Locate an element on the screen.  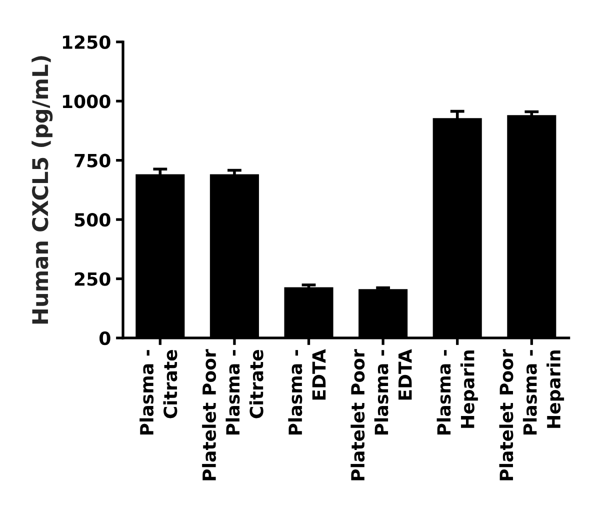
x-tick-label: Plasma - Heparin is located at coordinates (457, 392).